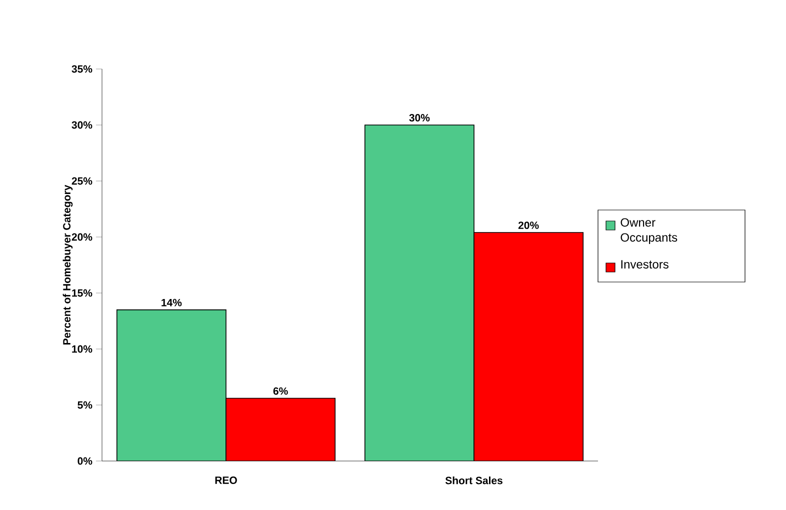  Describe the element at coordinates (280, 391) in the screenshot. I see `data-label: 6%` at that location.